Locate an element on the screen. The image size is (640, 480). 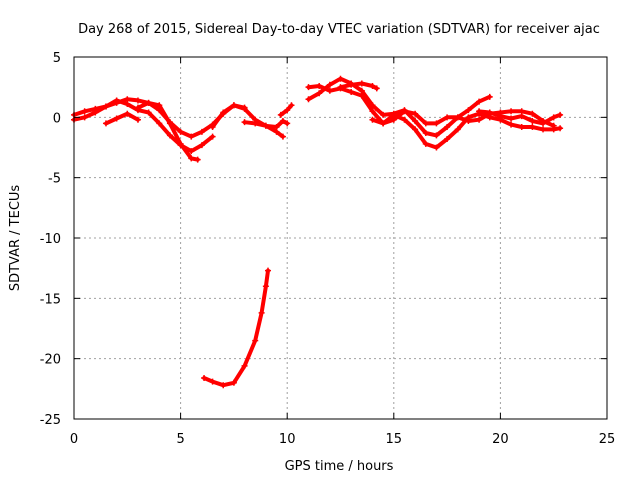
y-tick-label: -25 is located at coordinates (50, 420).